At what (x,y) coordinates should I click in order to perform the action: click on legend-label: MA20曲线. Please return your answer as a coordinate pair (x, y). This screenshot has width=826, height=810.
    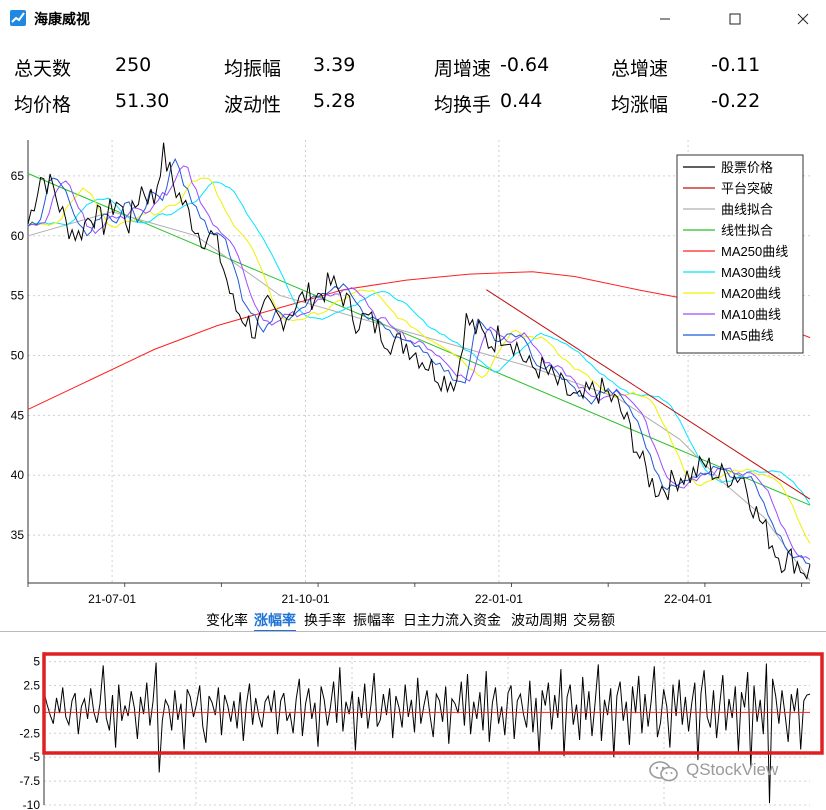
    Looking at the image, I should click on (751, 293).